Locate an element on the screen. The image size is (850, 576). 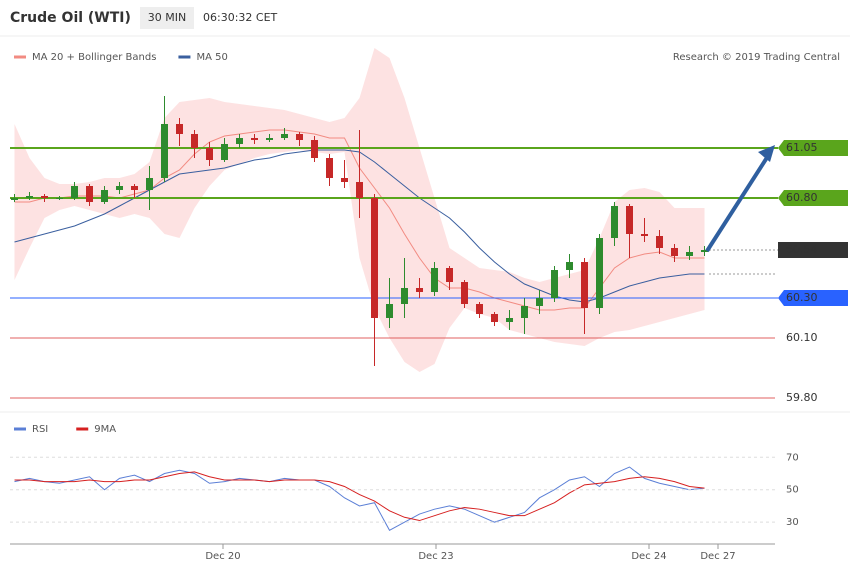
legend-label: MA 20 + Bollinger Bands is located at coordinates (94, 57).